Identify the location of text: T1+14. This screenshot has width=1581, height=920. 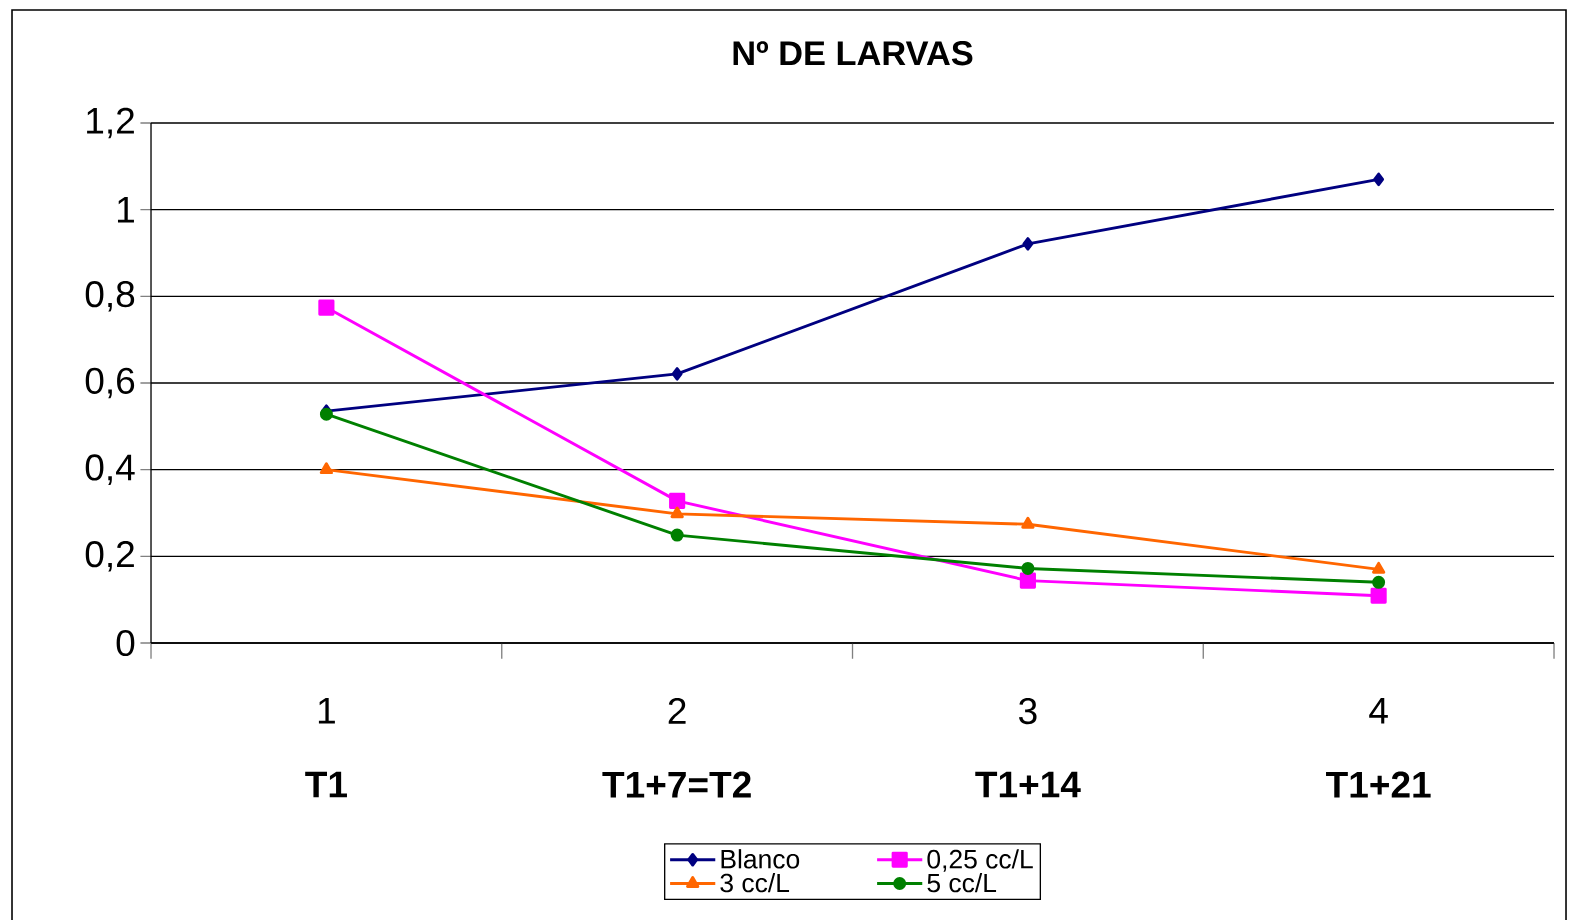
(1028, 784).